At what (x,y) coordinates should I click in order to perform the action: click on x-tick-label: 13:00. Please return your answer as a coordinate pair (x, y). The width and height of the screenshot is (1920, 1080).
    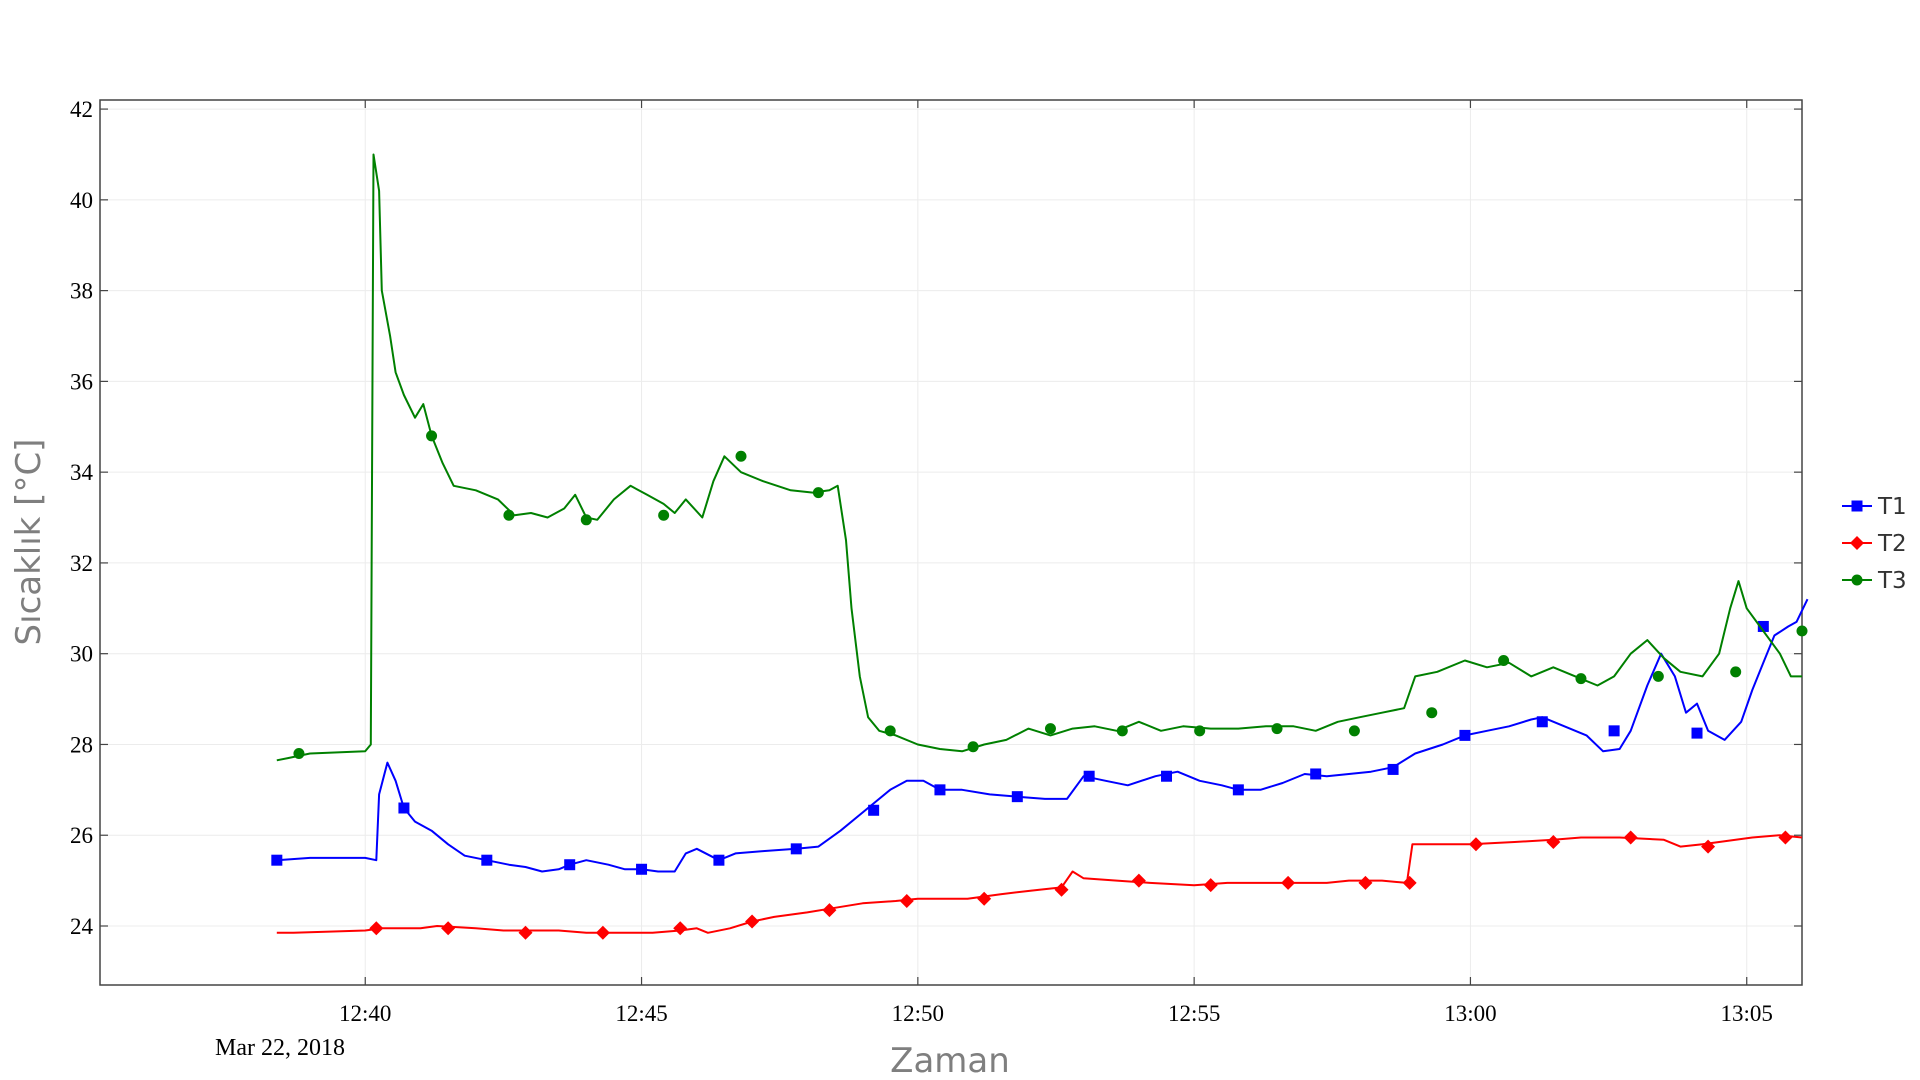
    Looking at the image, I should click on (1470, 1013).